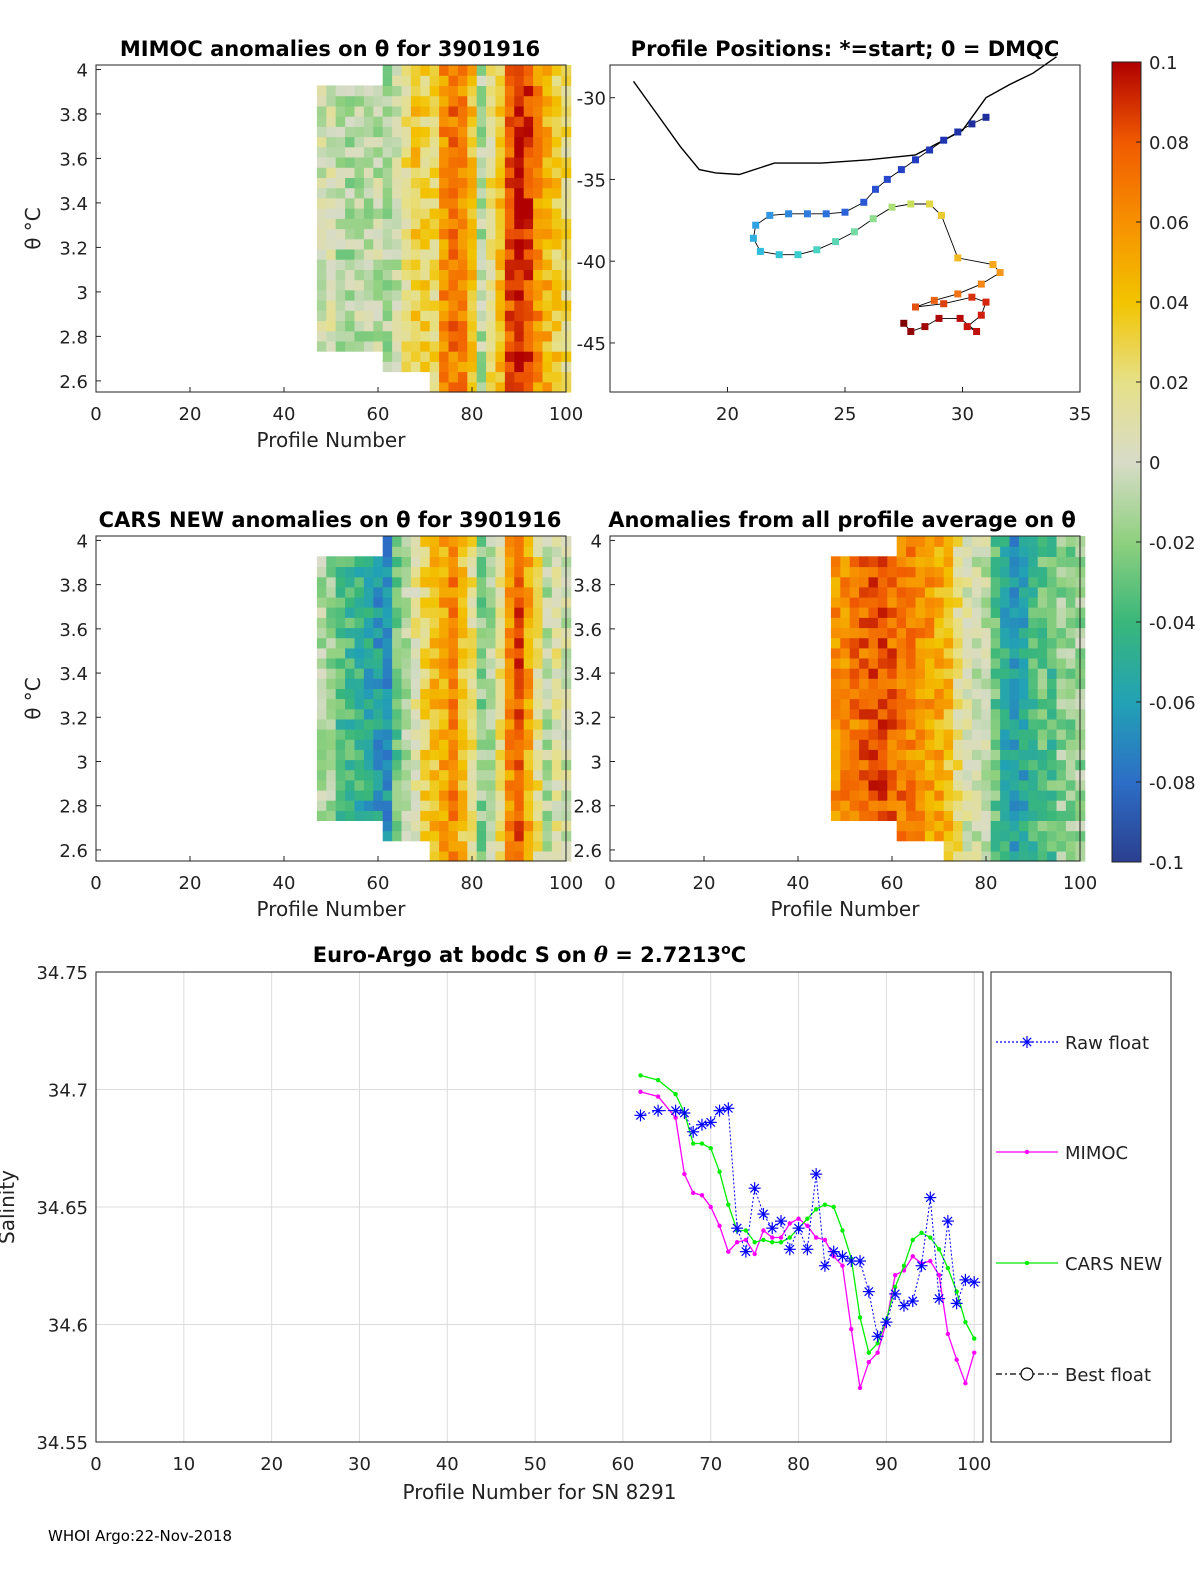  What do you see at coordinates (912, 1301) in the screenshot?
I see `raw-float-point` at bounding box center [912, 1301].